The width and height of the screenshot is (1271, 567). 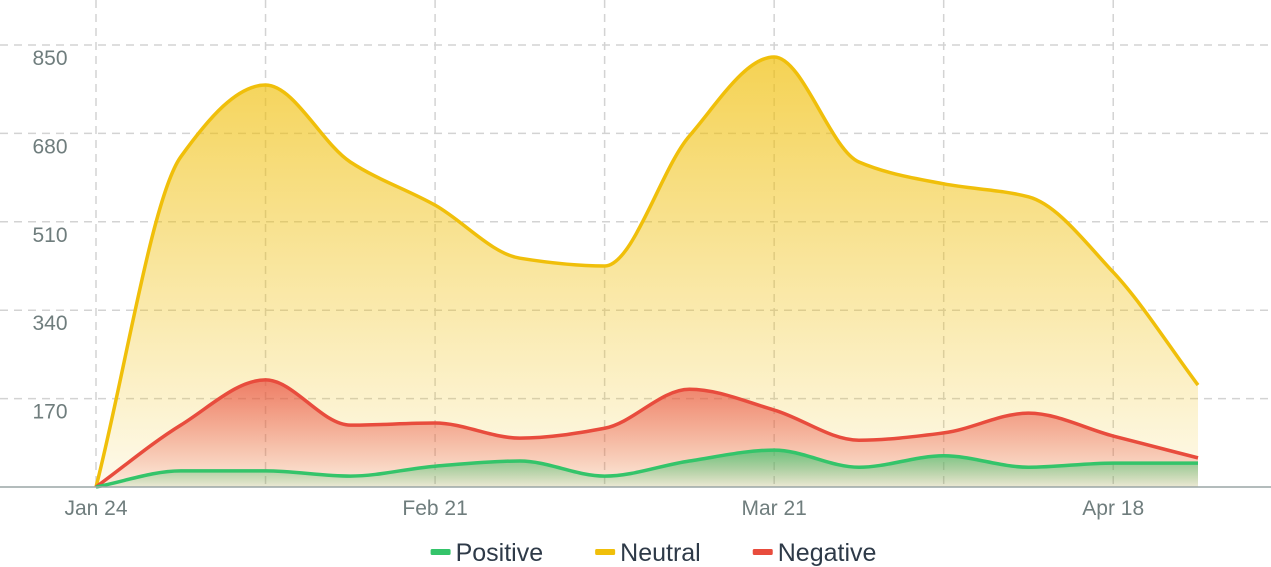 I want to click on line, so click(x=646, y=468).